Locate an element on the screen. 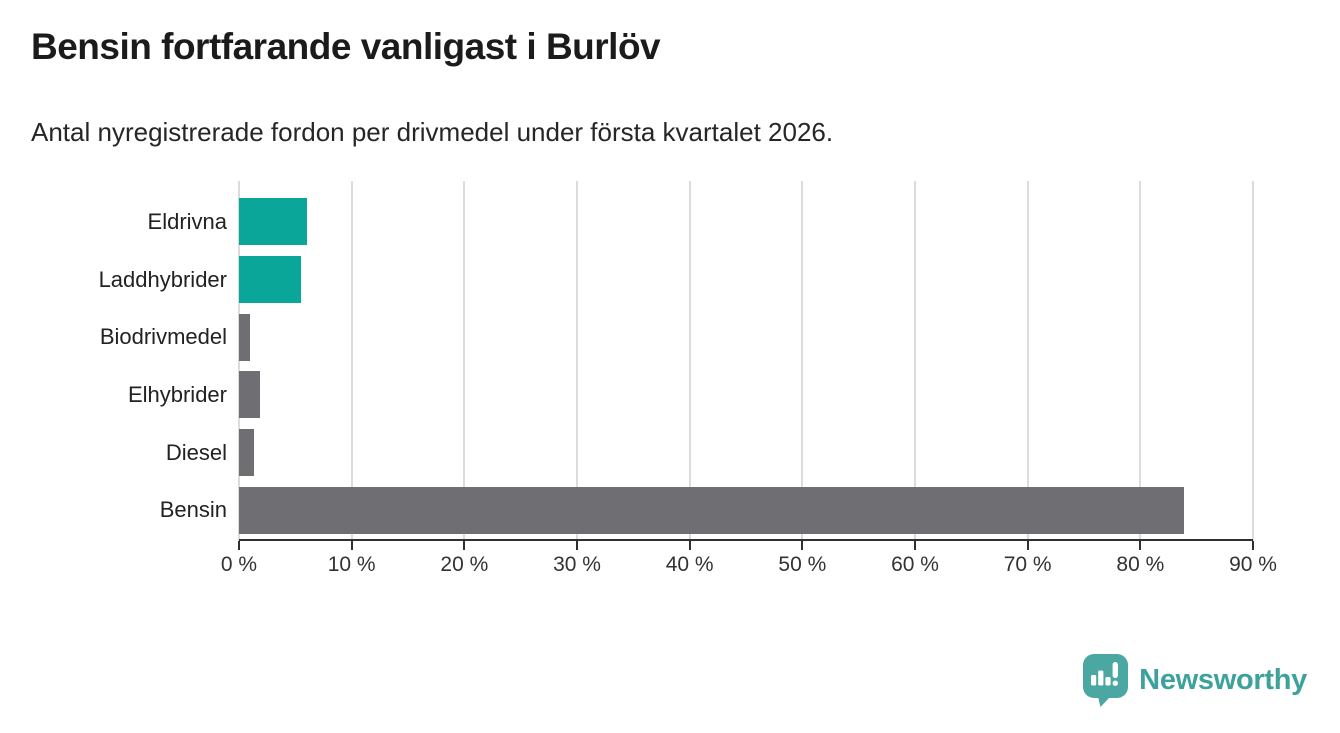 The height and width of the screenshot is (733, 1340). bar-elhybrider is located at coordinates (250, 395).